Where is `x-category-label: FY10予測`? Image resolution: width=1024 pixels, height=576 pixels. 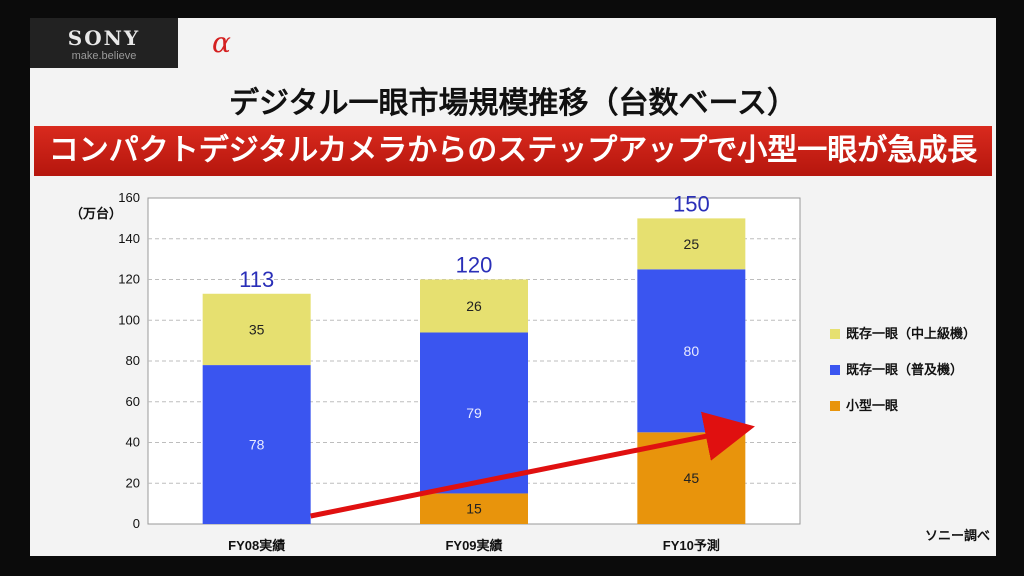
x-category-label: FY10予測 is located at coordinates (691, 545).